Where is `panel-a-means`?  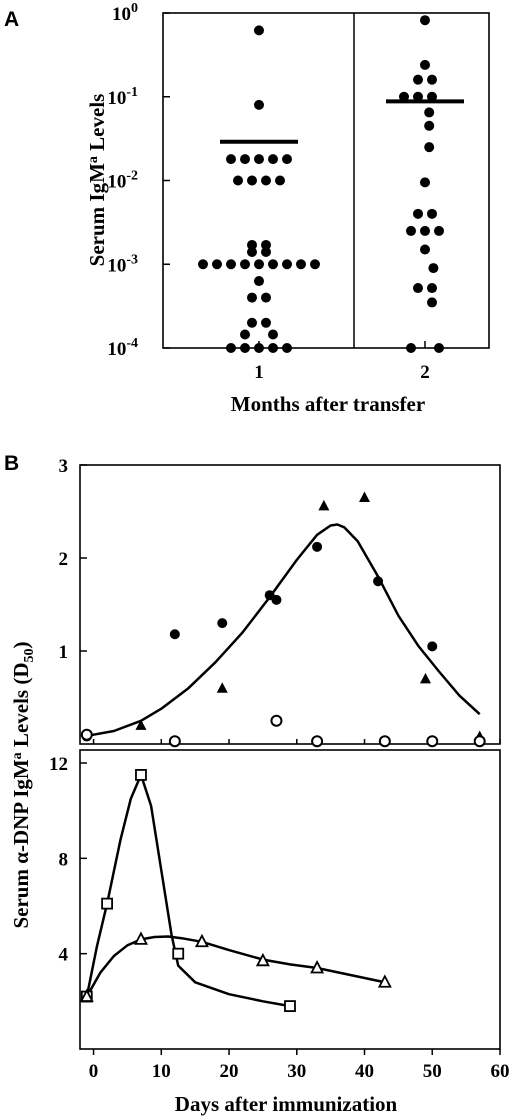
panel-a-means is located at coordinates (342, 121).